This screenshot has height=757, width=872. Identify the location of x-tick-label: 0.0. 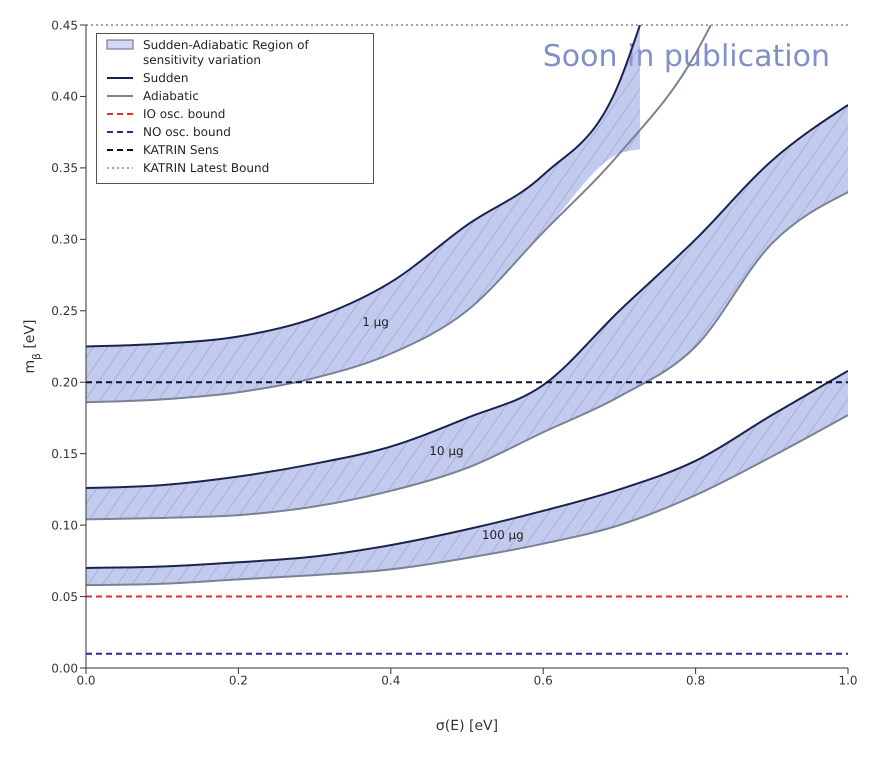
(86, 681).